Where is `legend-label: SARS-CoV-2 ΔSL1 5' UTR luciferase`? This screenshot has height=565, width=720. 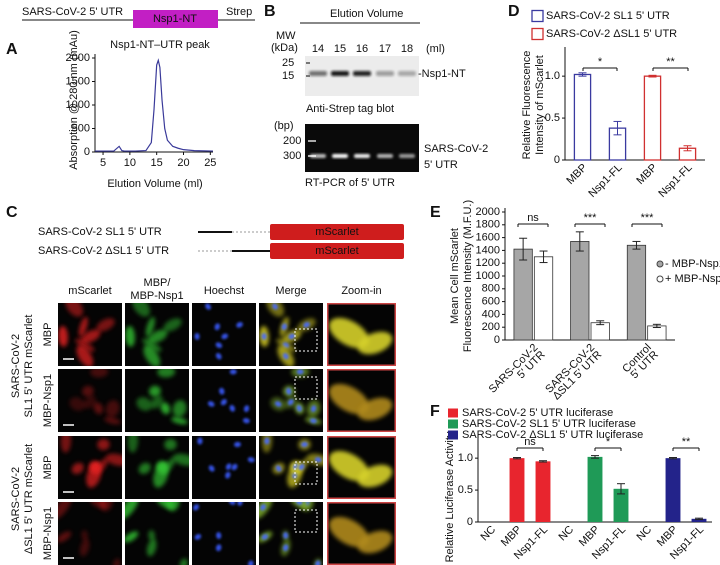 legend-label: SARS-CoV-2 ΔSL1 5' UTR luciferase is located at coordinates (552, 435).